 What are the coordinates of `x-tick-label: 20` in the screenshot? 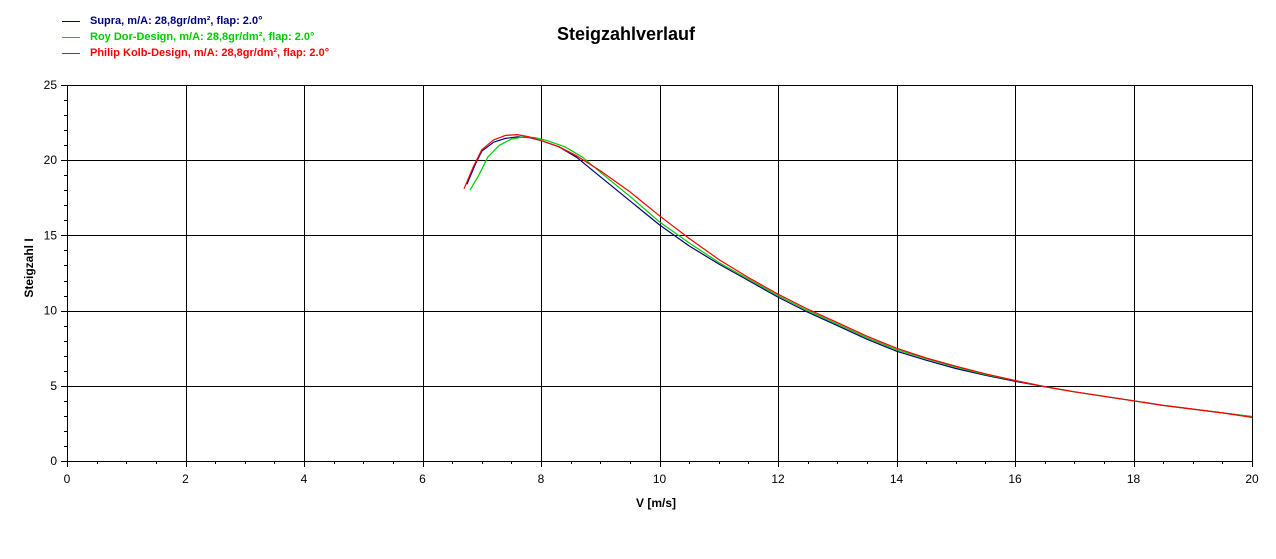 It's located at (1252, 479).